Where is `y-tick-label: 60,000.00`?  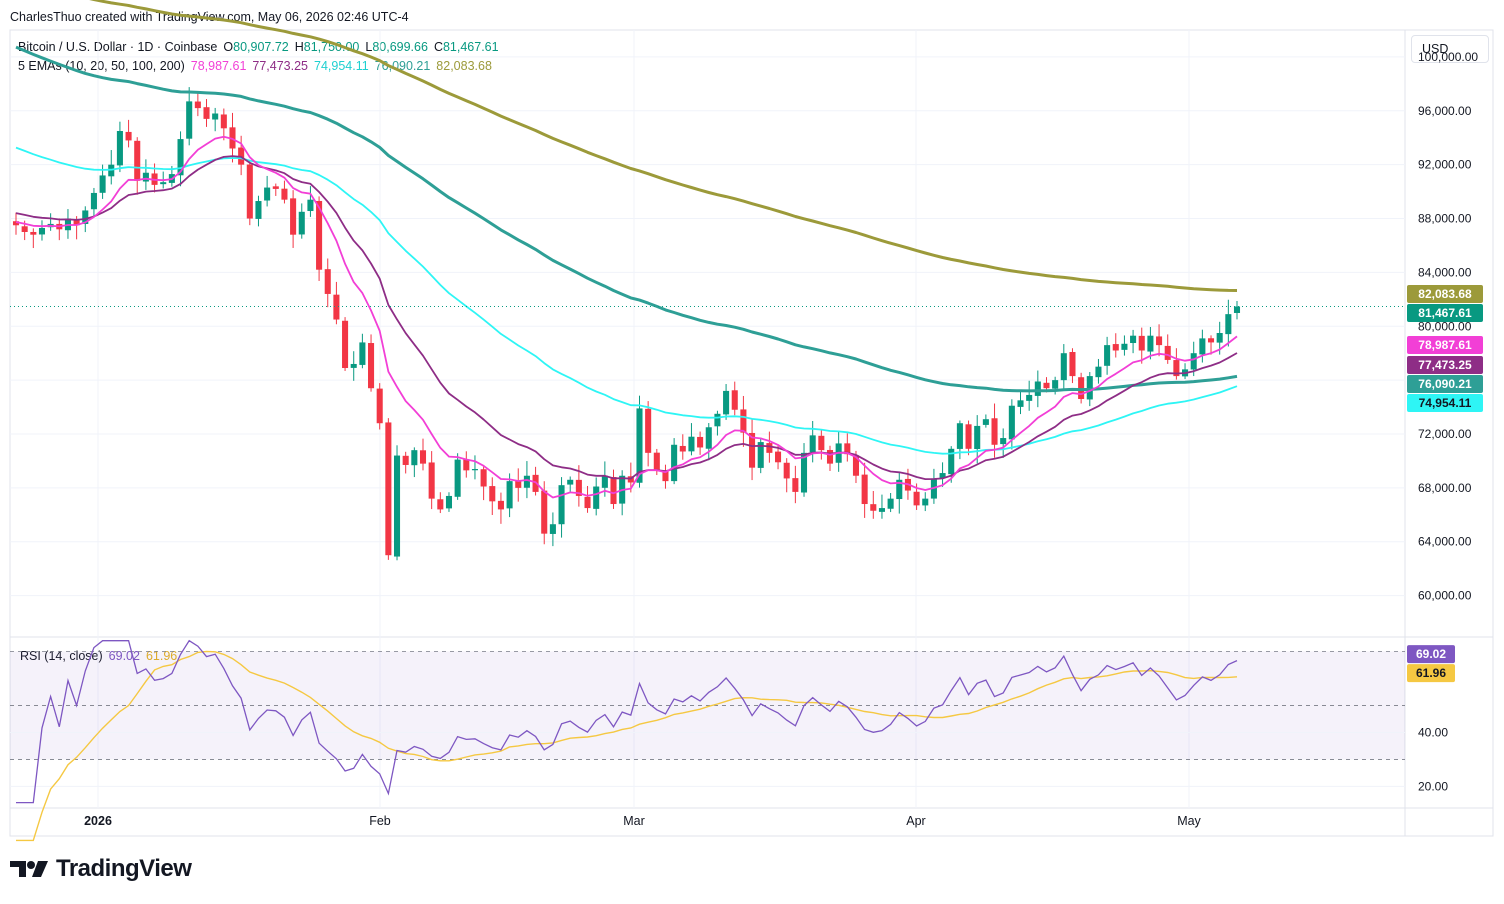
y-tick-label: 60,000.00 is located at coordinates (1445, 596).